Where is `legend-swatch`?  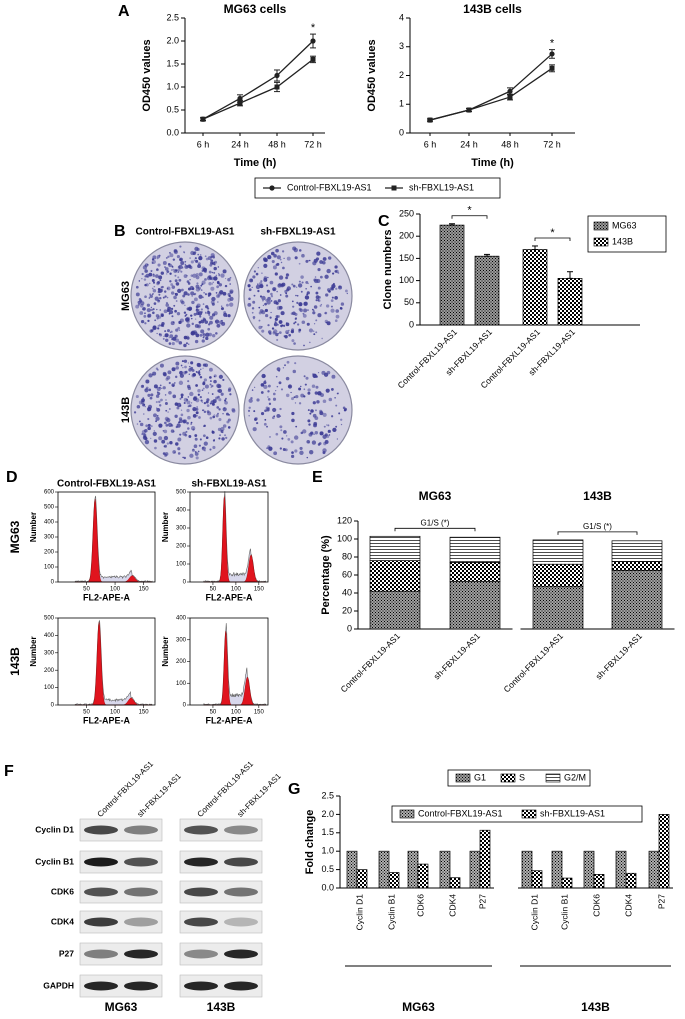 legend-swatch is located at coordinates (508, 778).